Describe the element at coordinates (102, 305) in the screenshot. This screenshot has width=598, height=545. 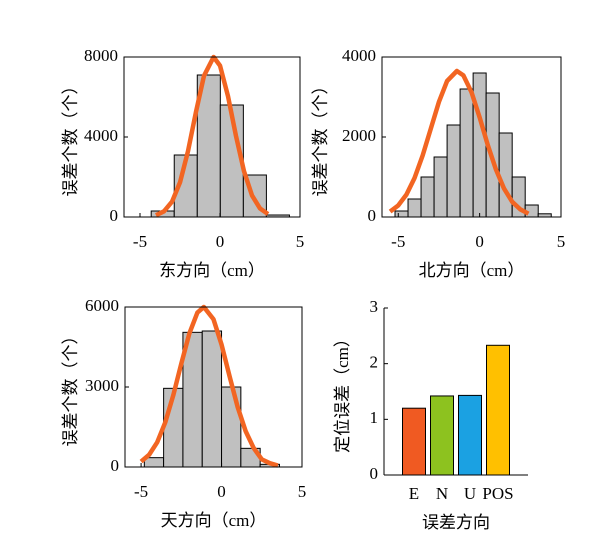
I see `y-tick-label: 6000` at that location.